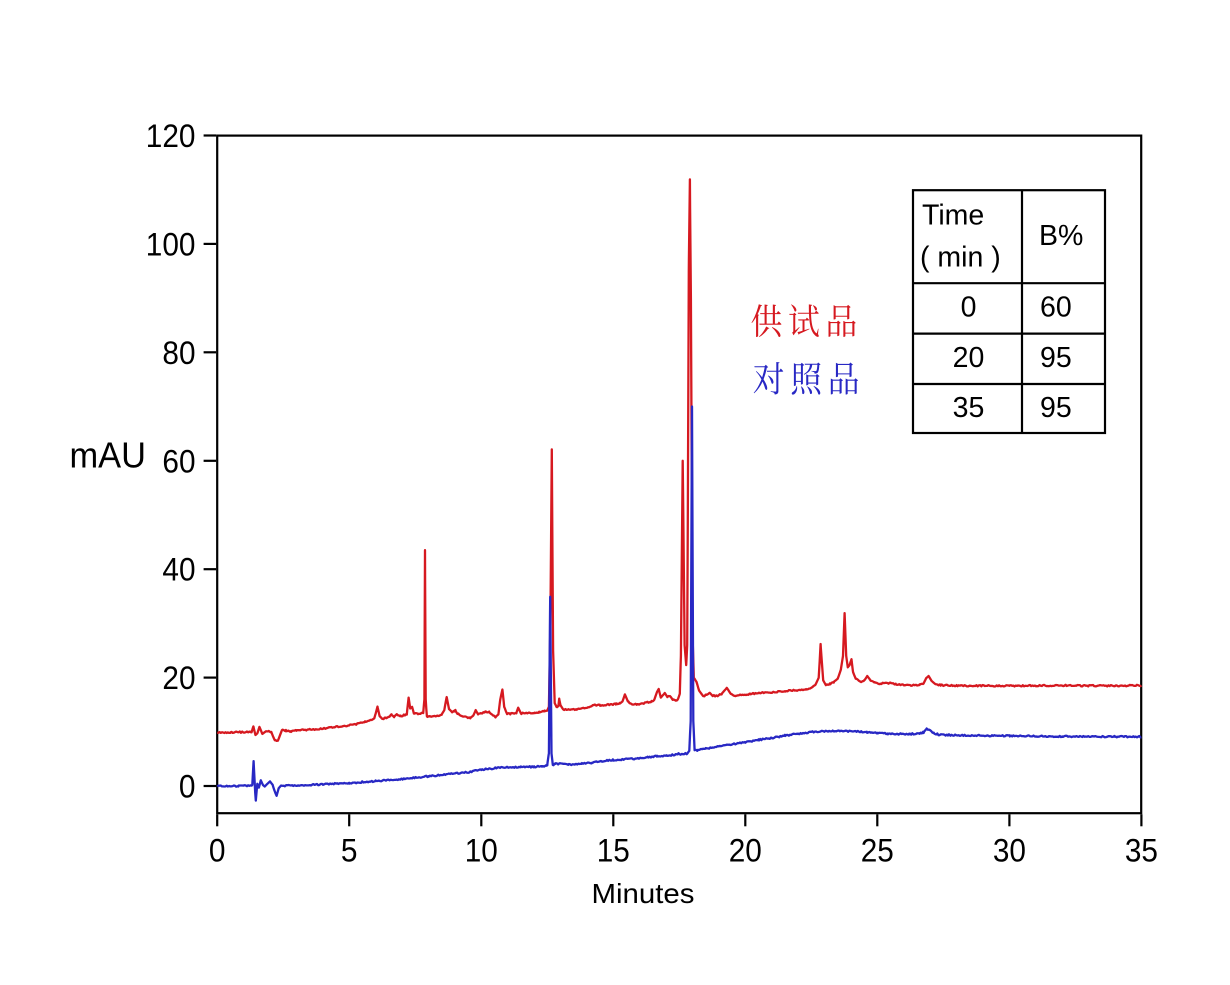  I want to click on svg-text: 10, so click(481, 851).